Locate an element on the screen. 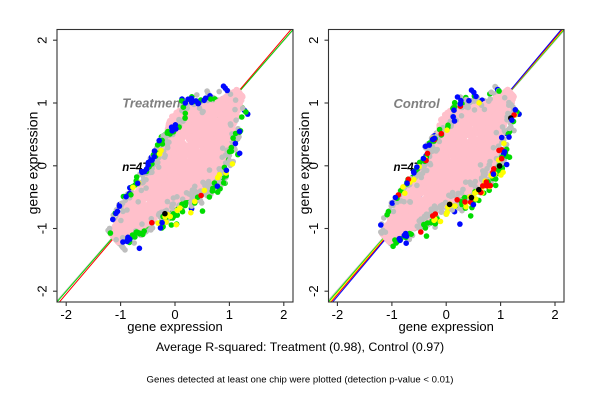 The image size is (600, 405). svg-text: Control is located at coordinates (417, 103).